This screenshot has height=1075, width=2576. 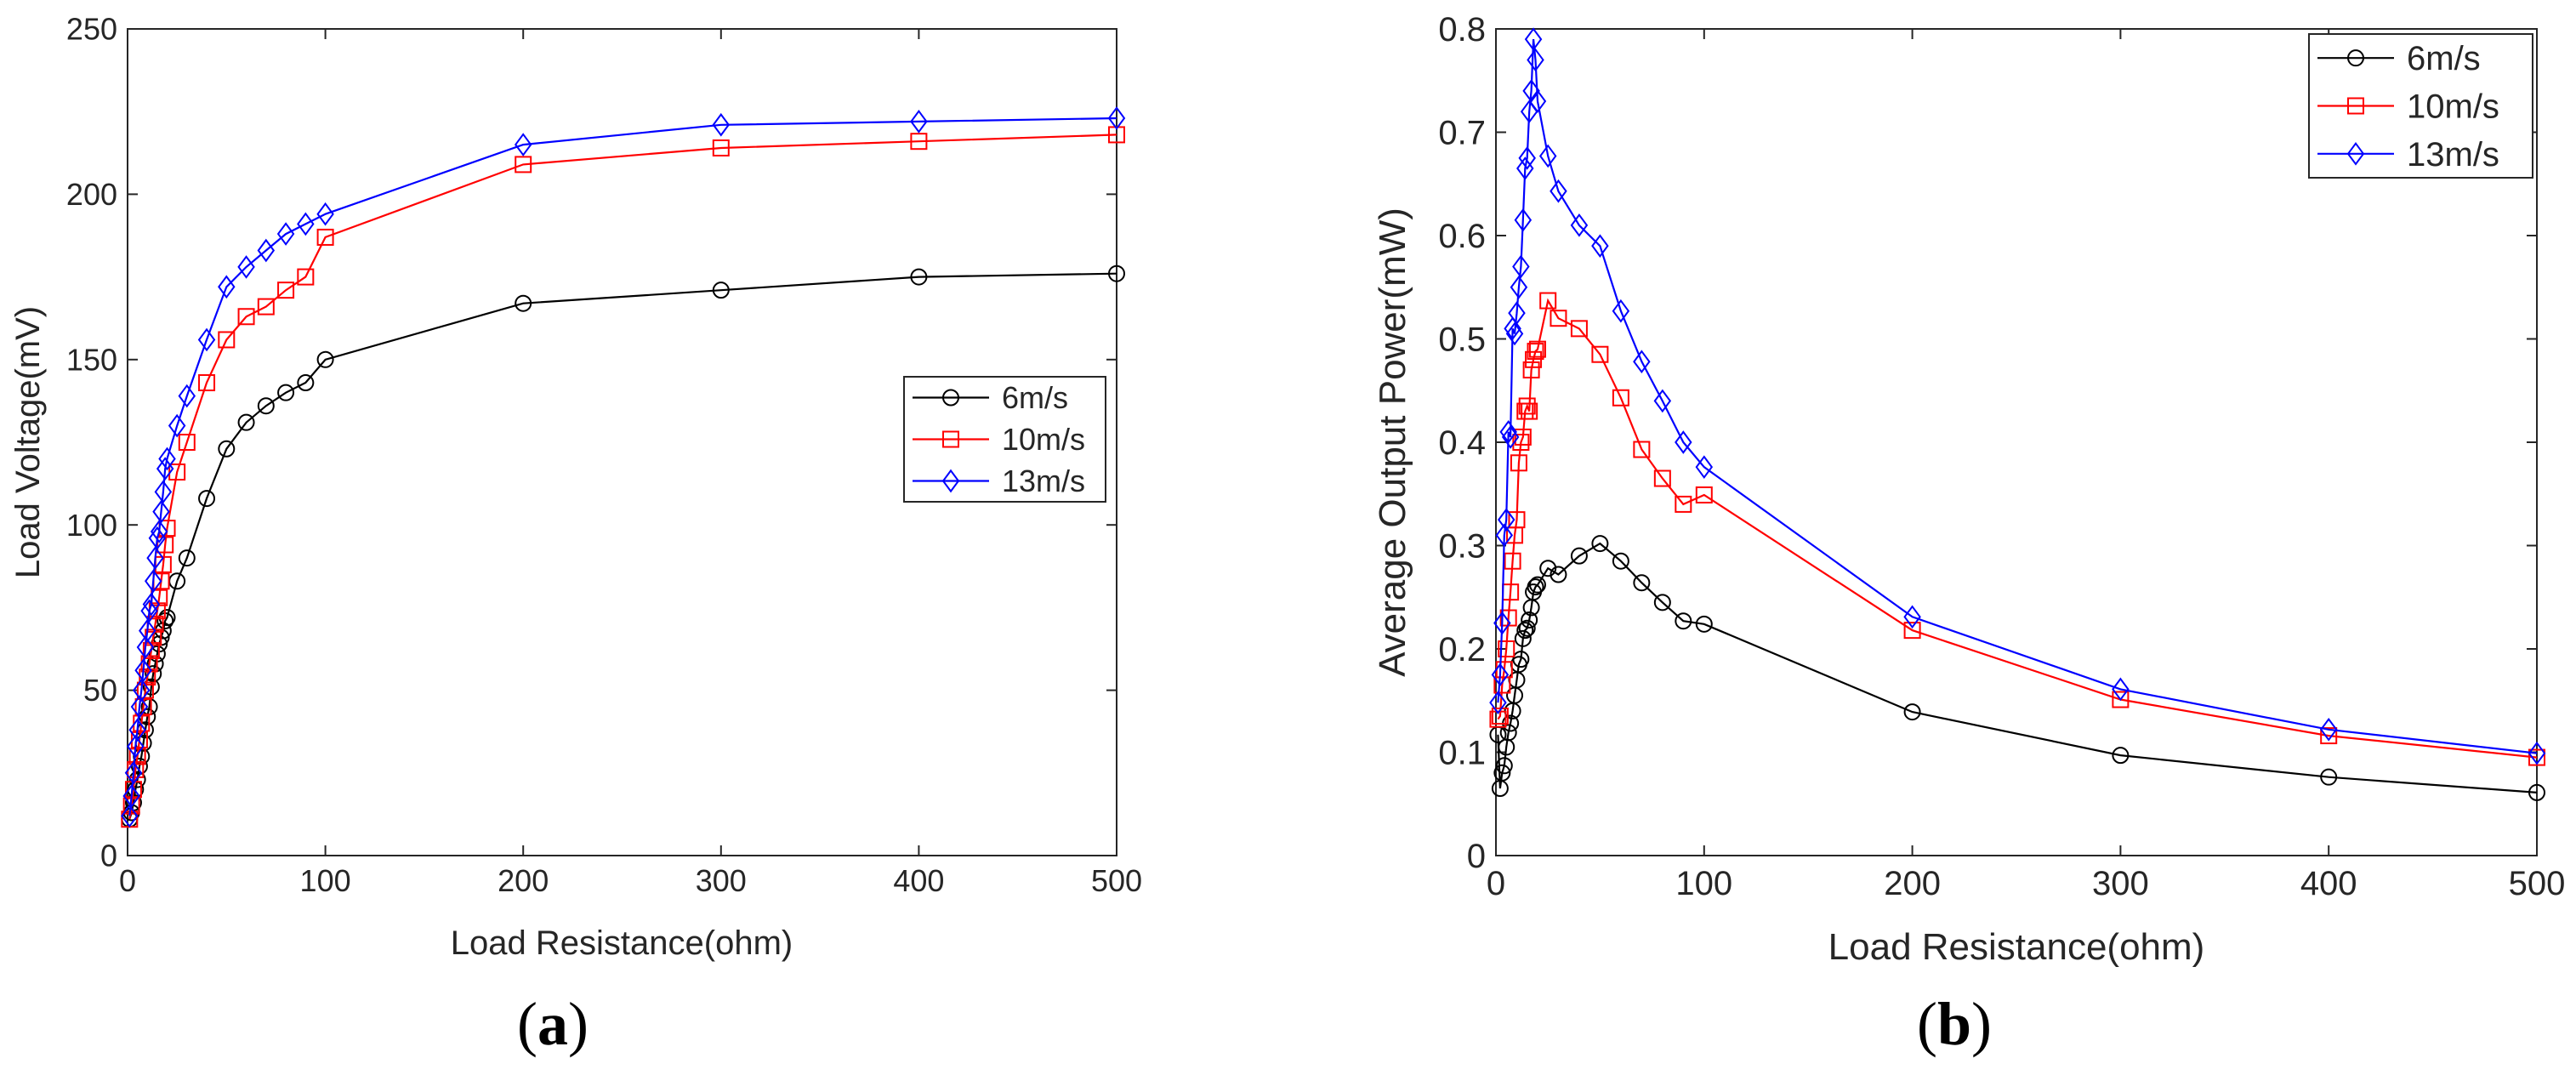 What do you see at coordinates (622, 943) in the screenshot?
I see `chart-a-x-axis-label: Load Resistance(ohm)` at bounding box center [622, 943].